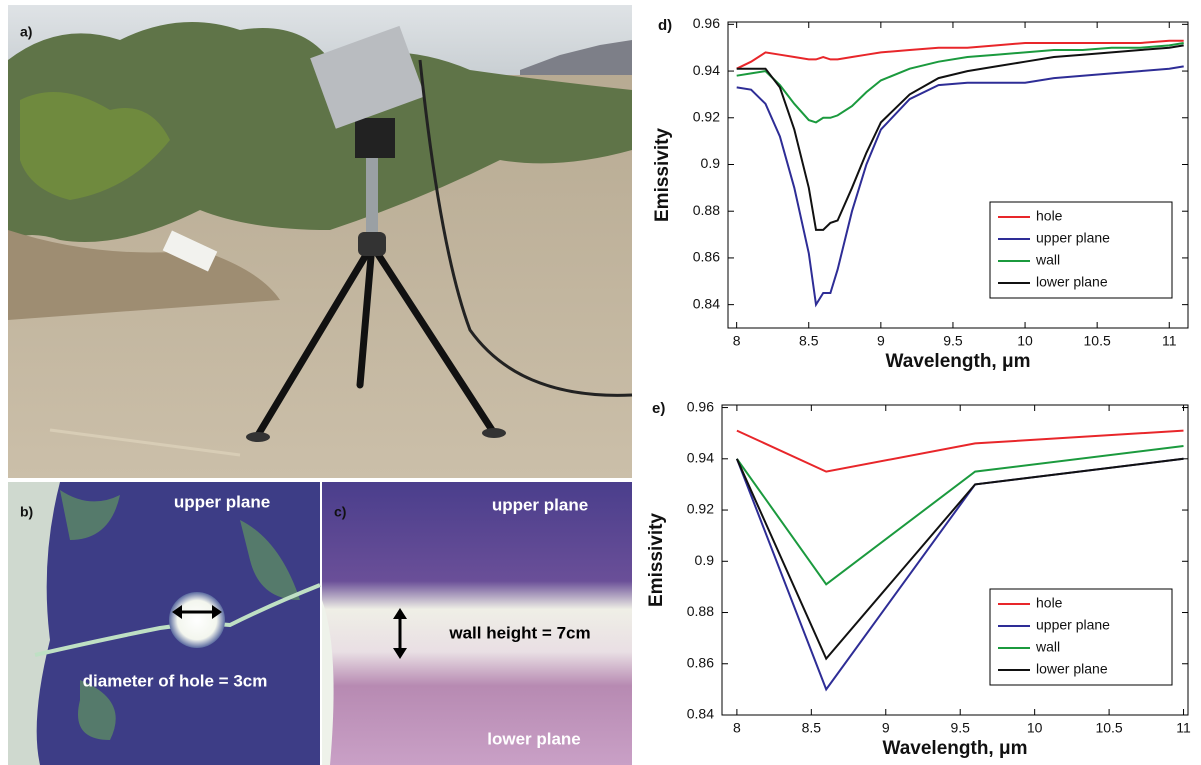 Image resolution: width=1201 pixels, height=765 pixels. I want to click on panel-label: e), so click(658, 408).